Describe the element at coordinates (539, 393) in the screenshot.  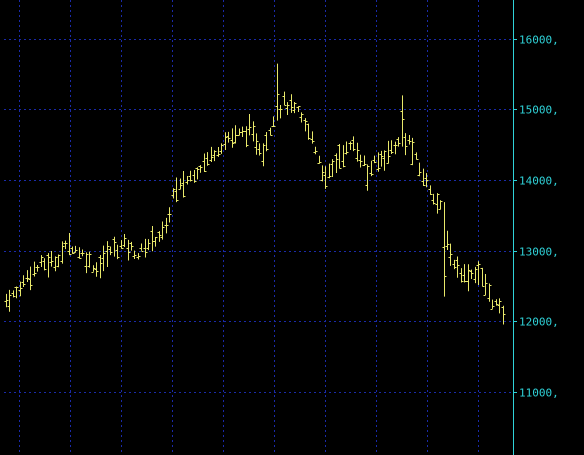
I see `y-tick-label: 11000,` at that location.